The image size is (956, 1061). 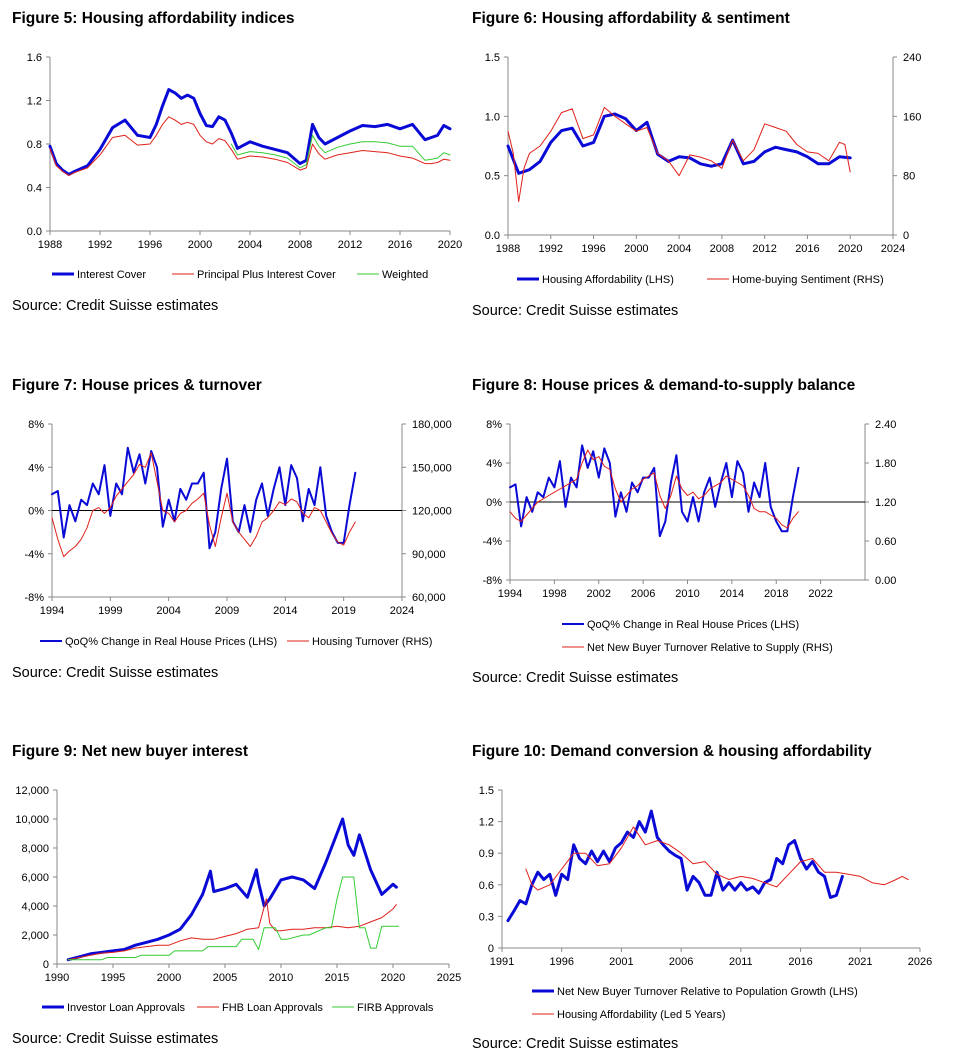 I want to click on y-tick-label: 0%, so click(x=494, y=503).